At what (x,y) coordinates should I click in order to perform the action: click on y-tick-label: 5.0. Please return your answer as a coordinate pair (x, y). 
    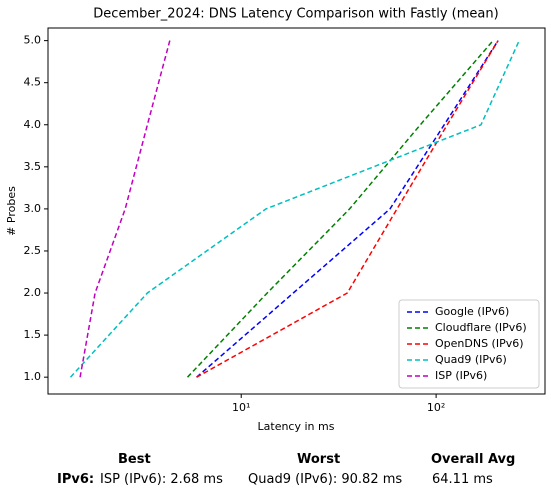
    Looking at the image, I should click on (33, 40).